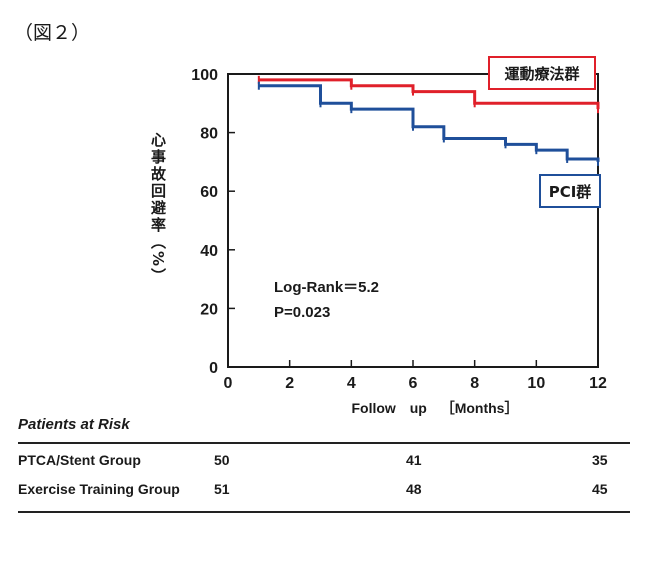 This screenshot has height=585, width=650. Describe the element at coordinates (536, 383) in the screenshot. I see `x-tick-label: 10` at that location.